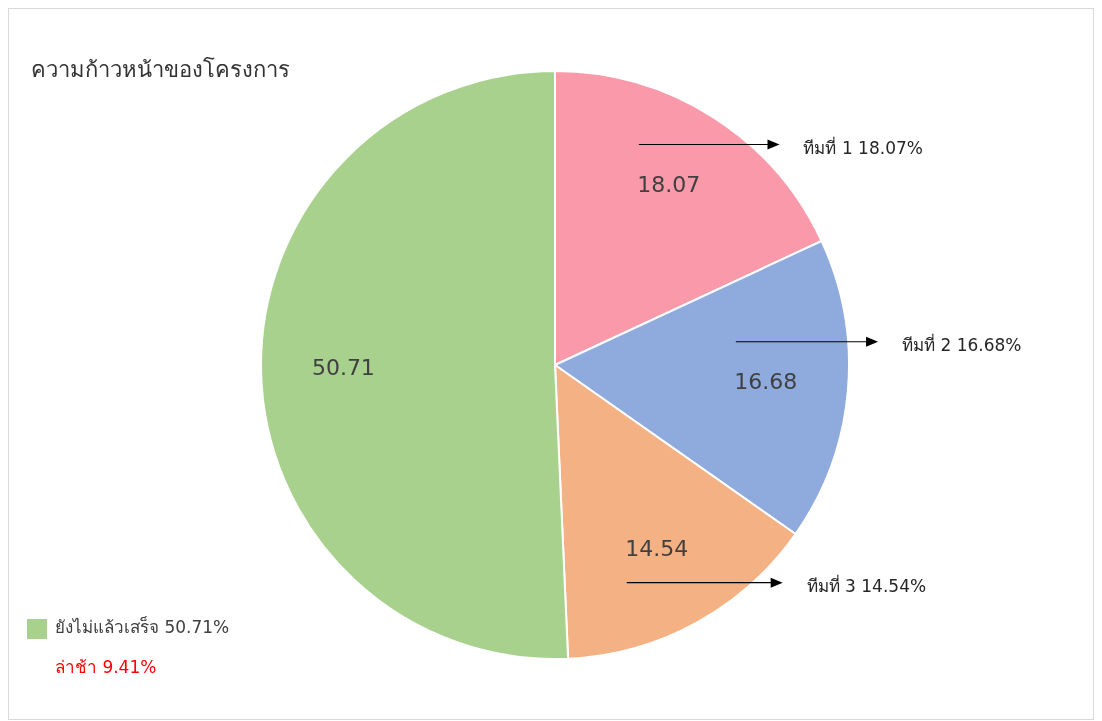  I want to click on chart-title: ความก้าวหน้าของโครงการ, so click(160, 69).